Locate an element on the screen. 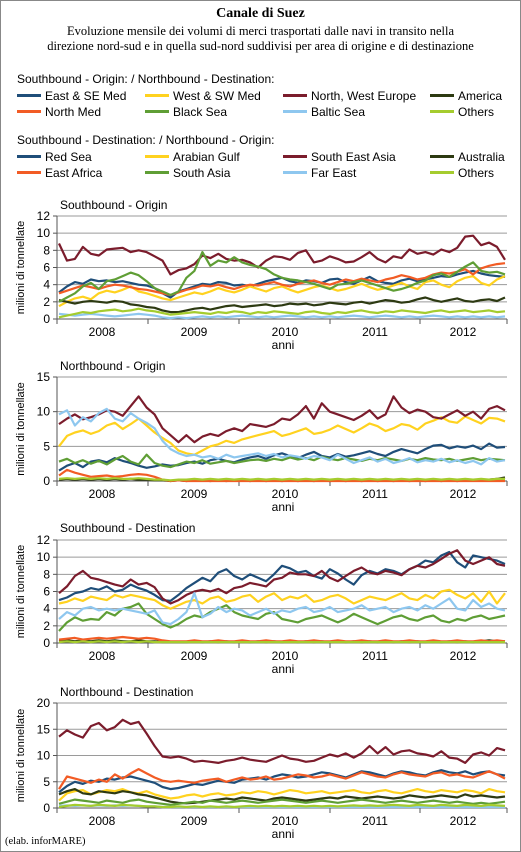 Image resolution: width=521 pixels, height=852 pixels. legend-item: West & SW Med is located at coordinates (203, 96).